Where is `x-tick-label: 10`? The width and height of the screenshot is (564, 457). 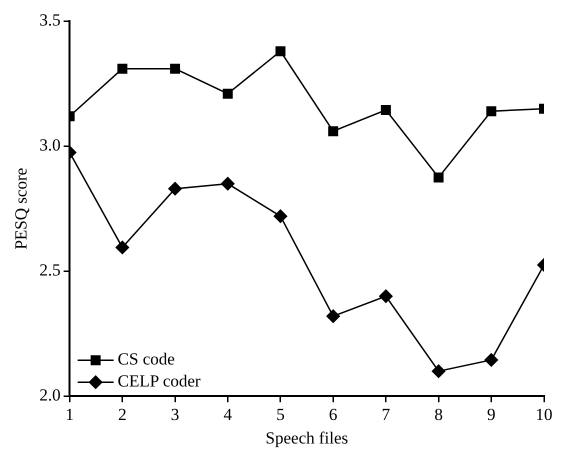 x-tick-label: 10 is located at coordinates (544, 414).